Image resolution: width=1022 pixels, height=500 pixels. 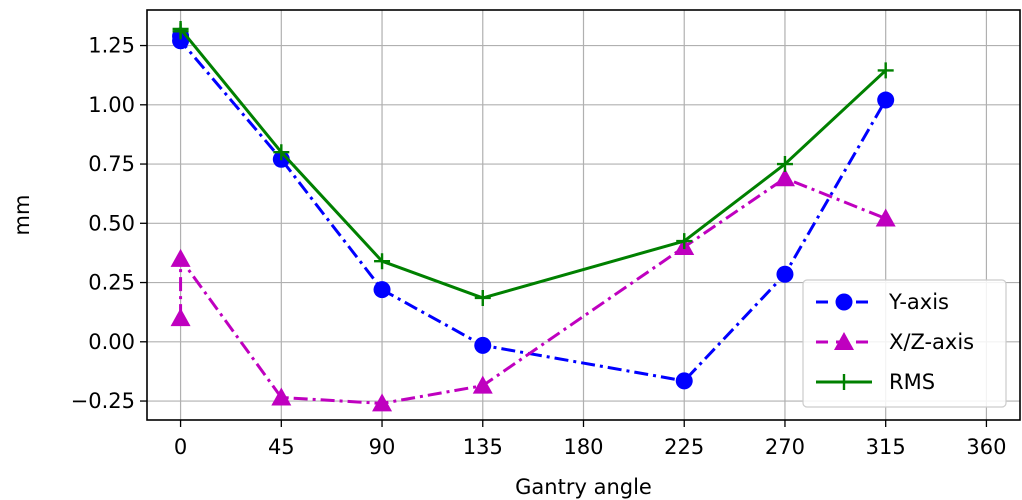 I want to click on y-tick-label: 1.00, so click(x=111, y=105).